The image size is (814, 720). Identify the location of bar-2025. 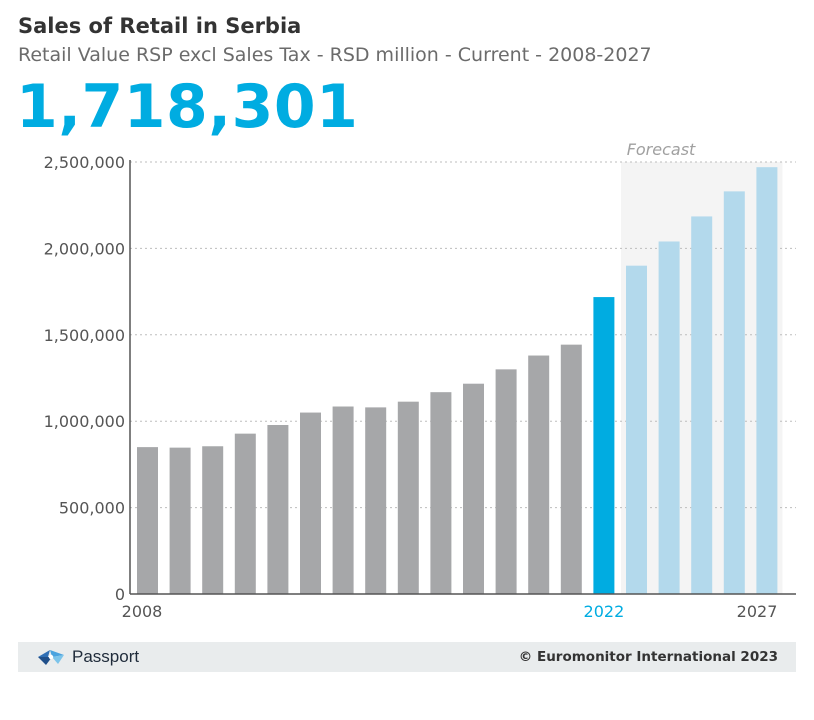
(702, 405).